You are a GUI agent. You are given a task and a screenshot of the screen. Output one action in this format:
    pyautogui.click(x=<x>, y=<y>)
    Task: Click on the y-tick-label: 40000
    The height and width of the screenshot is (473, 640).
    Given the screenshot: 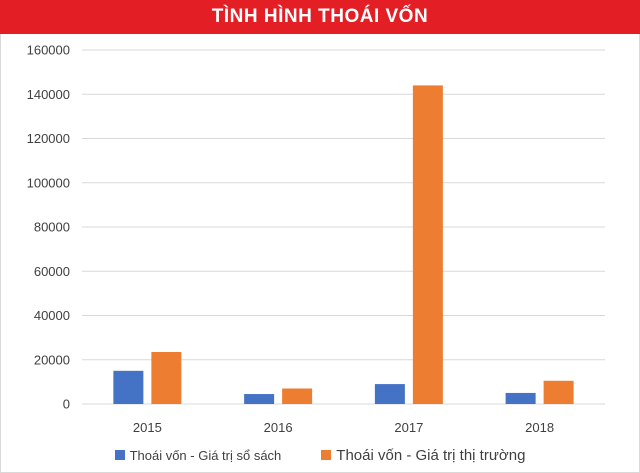 What is the action you would take?
    pyautogui.click(x=52, y=315)
    